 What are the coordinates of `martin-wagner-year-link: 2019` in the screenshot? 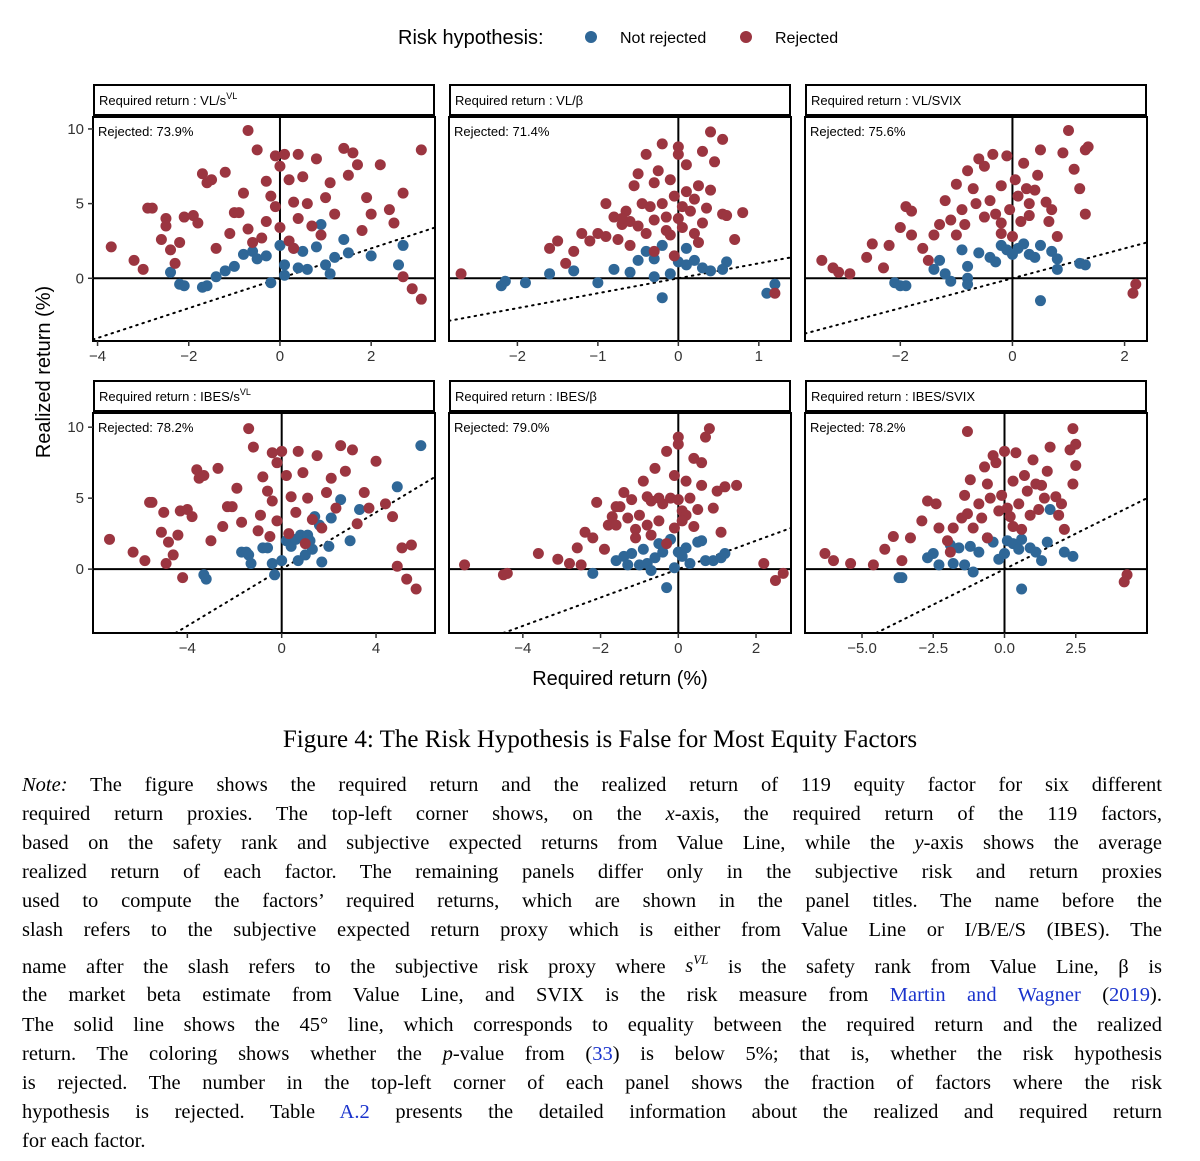 It's located at (1130, 995).